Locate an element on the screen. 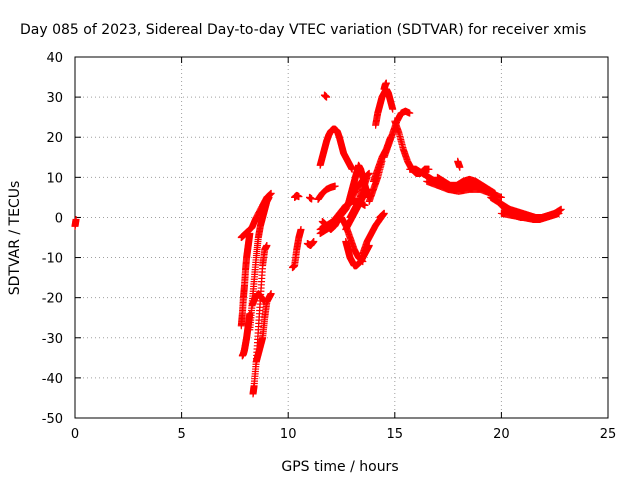 The image size is (640, 480). x-tick-label: 20 is located at coordinates (501, 434).